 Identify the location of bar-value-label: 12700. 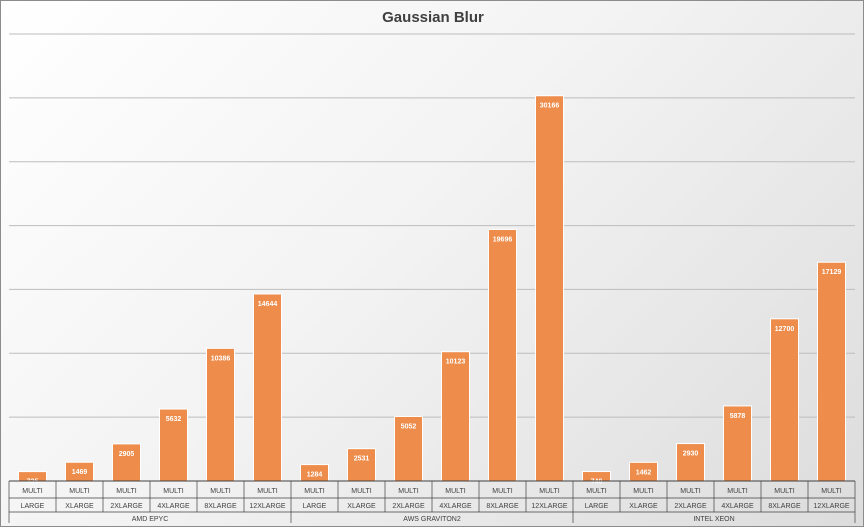
(785, 329).